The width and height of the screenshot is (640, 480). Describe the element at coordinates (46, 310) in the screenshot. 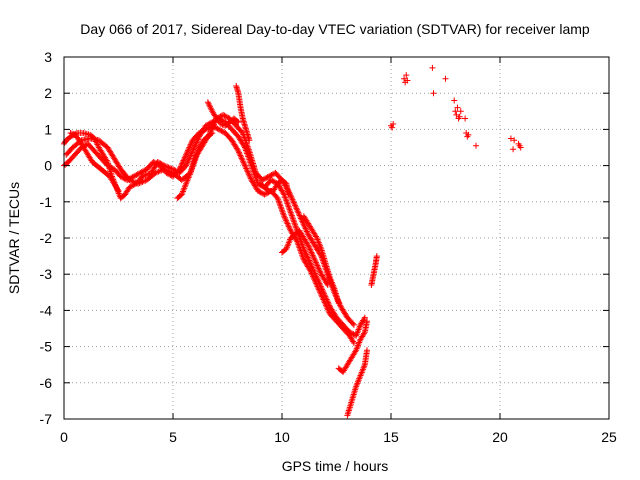

I see `y-tick-label: -4` at that location.